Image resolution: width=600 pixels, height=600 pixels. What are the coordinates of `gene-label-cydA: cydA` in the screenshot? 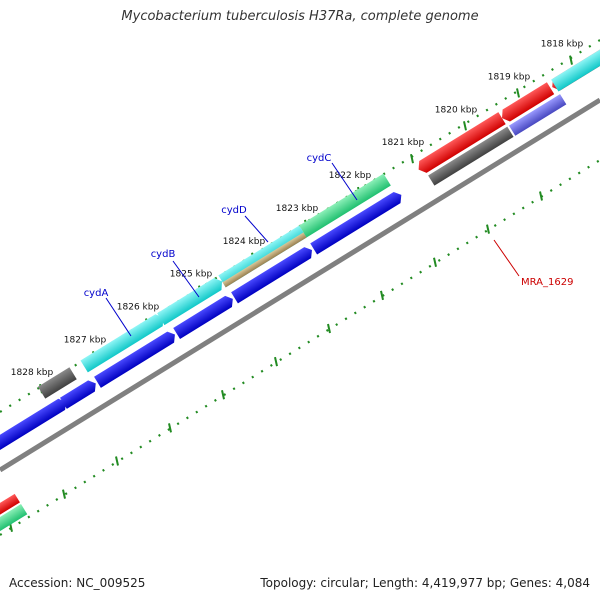 It's located at (96, 293).